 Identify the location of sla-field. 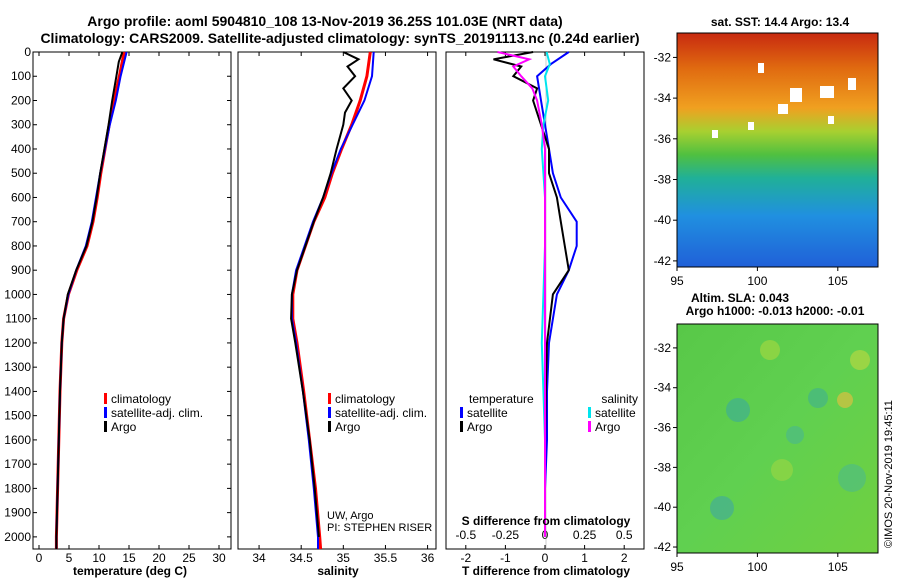
(777, 438).